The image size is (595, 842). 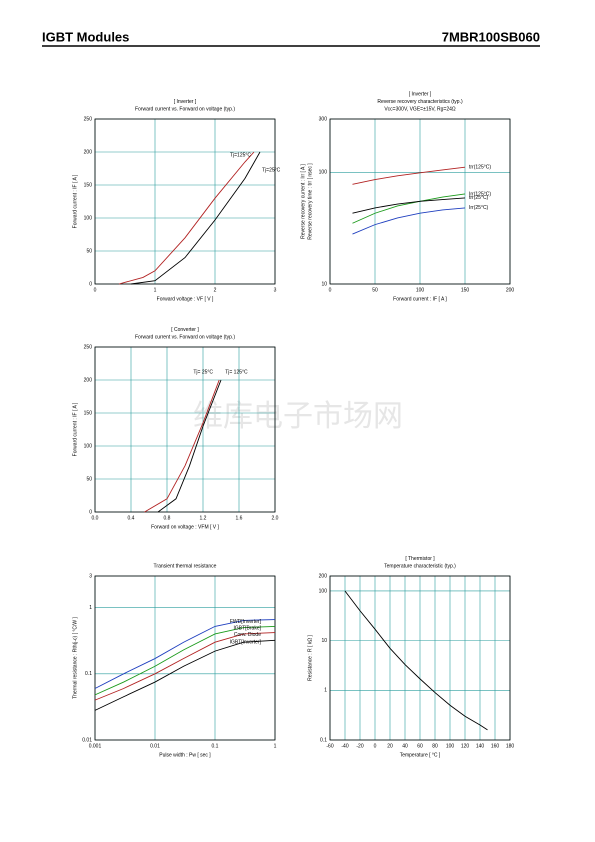 I want to click on header-left: IGBT Modules, so click(x=85, y=36).